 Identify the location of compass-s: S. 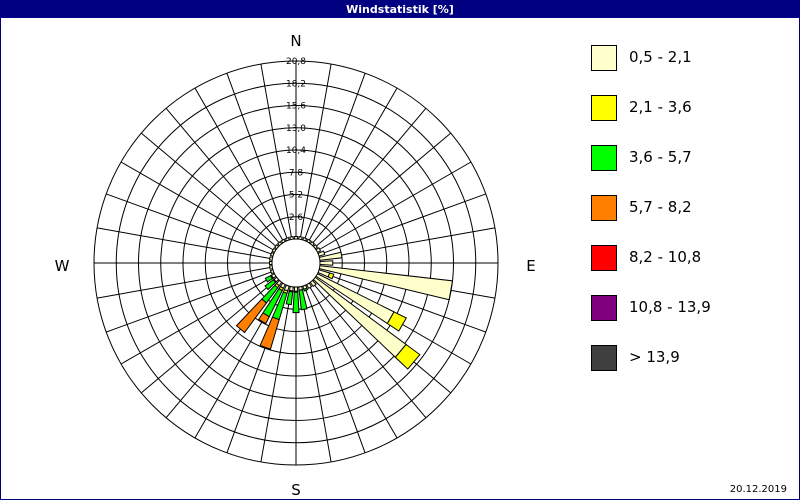
(296, 490).